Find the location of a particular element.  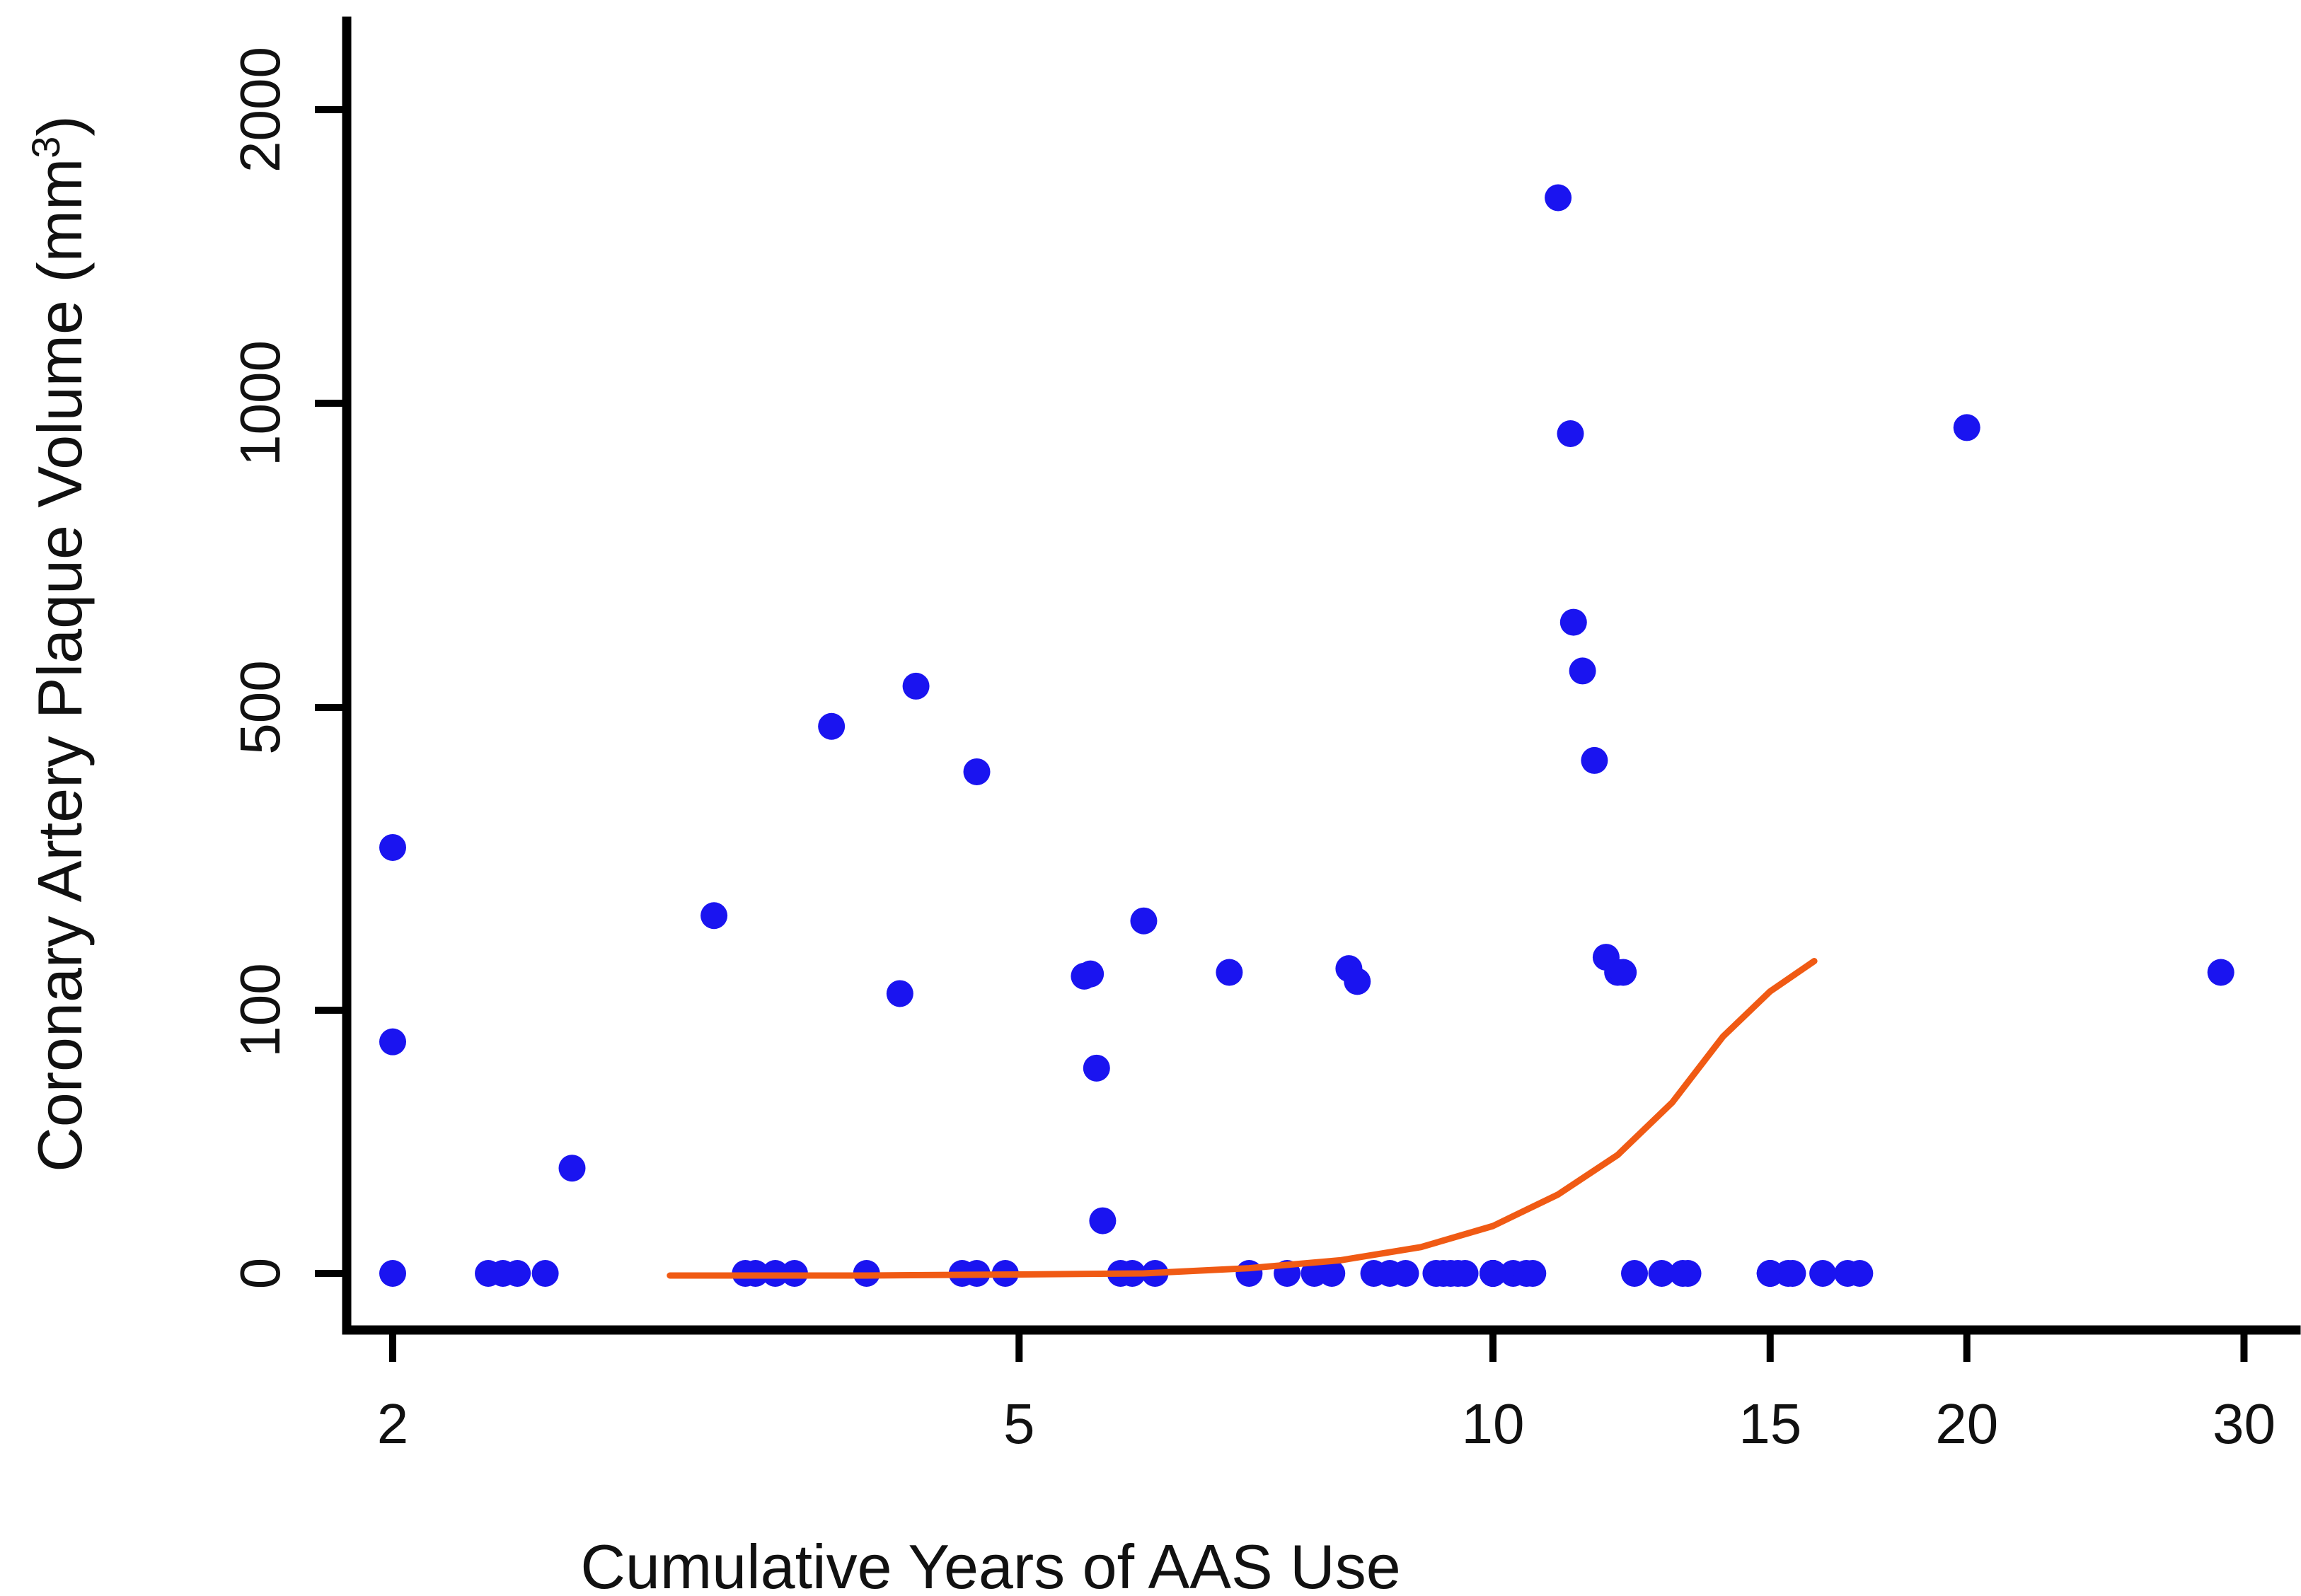

x-tick-label: 15 is located at coordinates (1769, 1423).